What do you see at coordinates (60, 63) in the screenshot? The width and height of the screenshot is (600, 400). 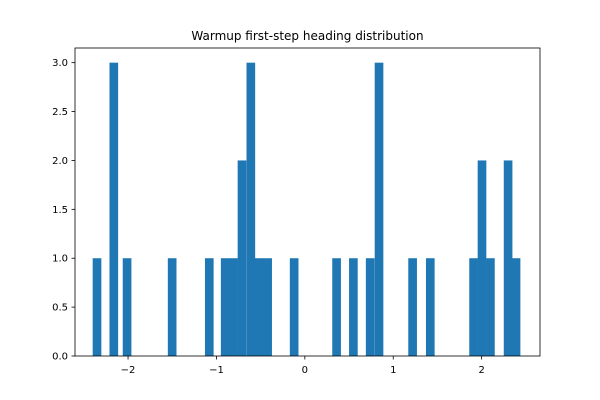 I see `y-tick-label: 3.0` at bounding box center [60, 63].